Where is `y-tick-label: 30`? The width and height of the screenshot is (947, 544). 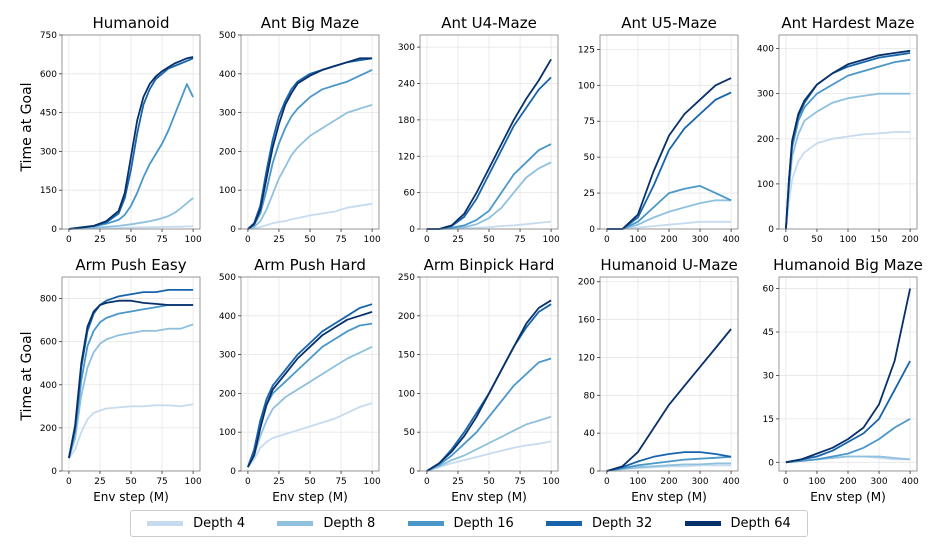
y-tick-label: 30 is located at coordinates (769, 376).